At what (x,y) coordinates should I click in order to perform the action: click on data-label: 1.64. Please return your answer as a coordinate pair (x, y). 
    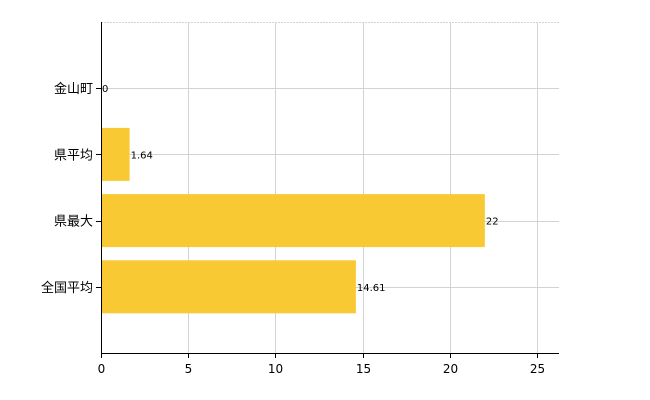
    Looking at the image, I should click on (142, 155).